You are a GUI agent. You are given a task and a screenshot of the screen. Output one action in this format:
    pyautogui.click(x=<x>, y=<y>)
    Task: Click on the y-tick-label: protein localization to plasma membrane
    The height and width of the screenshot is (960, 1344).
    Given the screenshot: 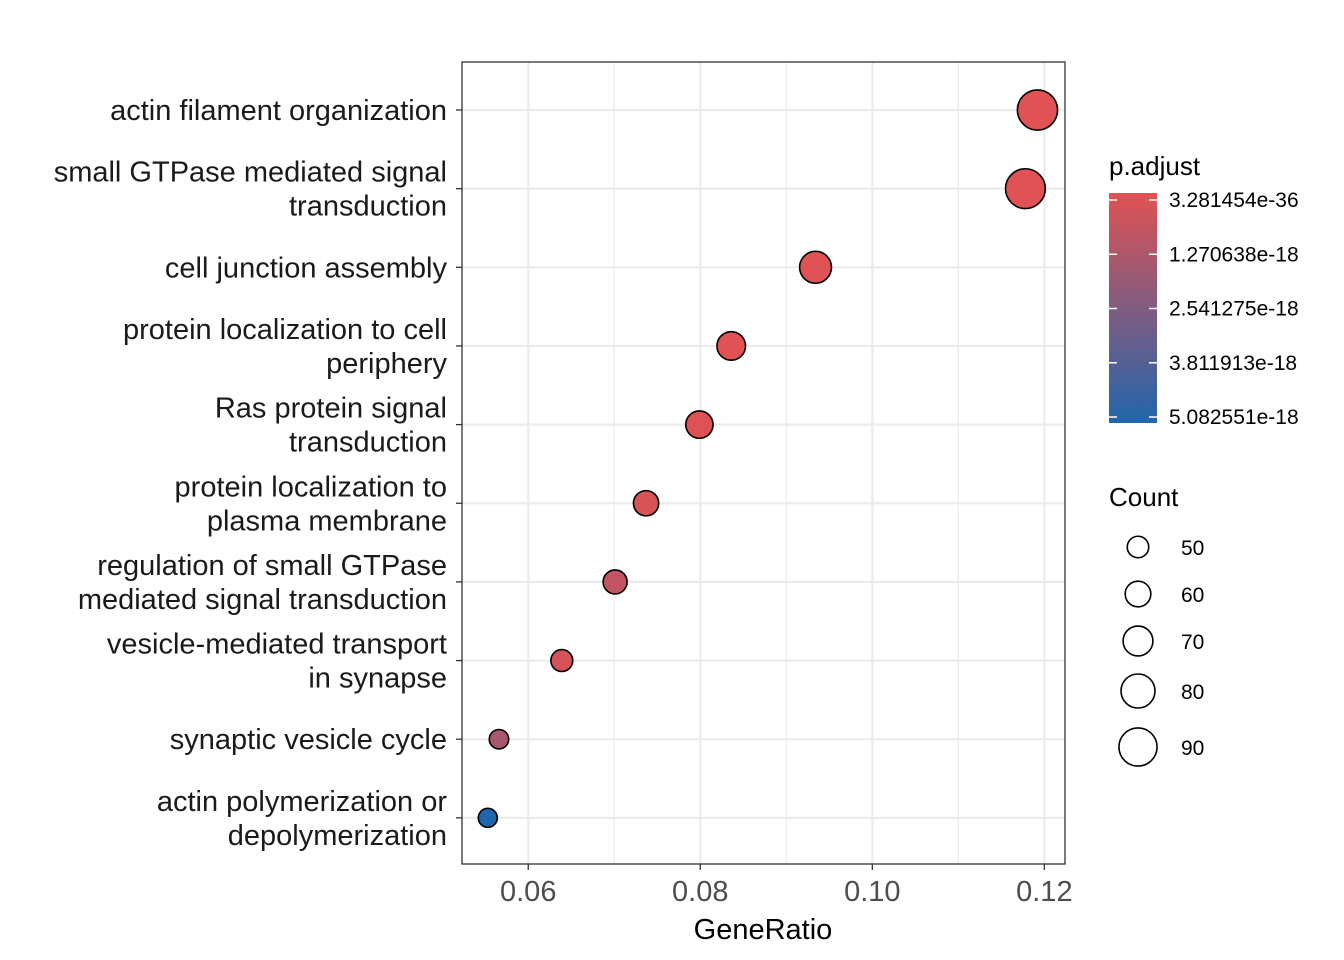 What is the action you would take?
    pyautogui.click(x=311, y=504)
    